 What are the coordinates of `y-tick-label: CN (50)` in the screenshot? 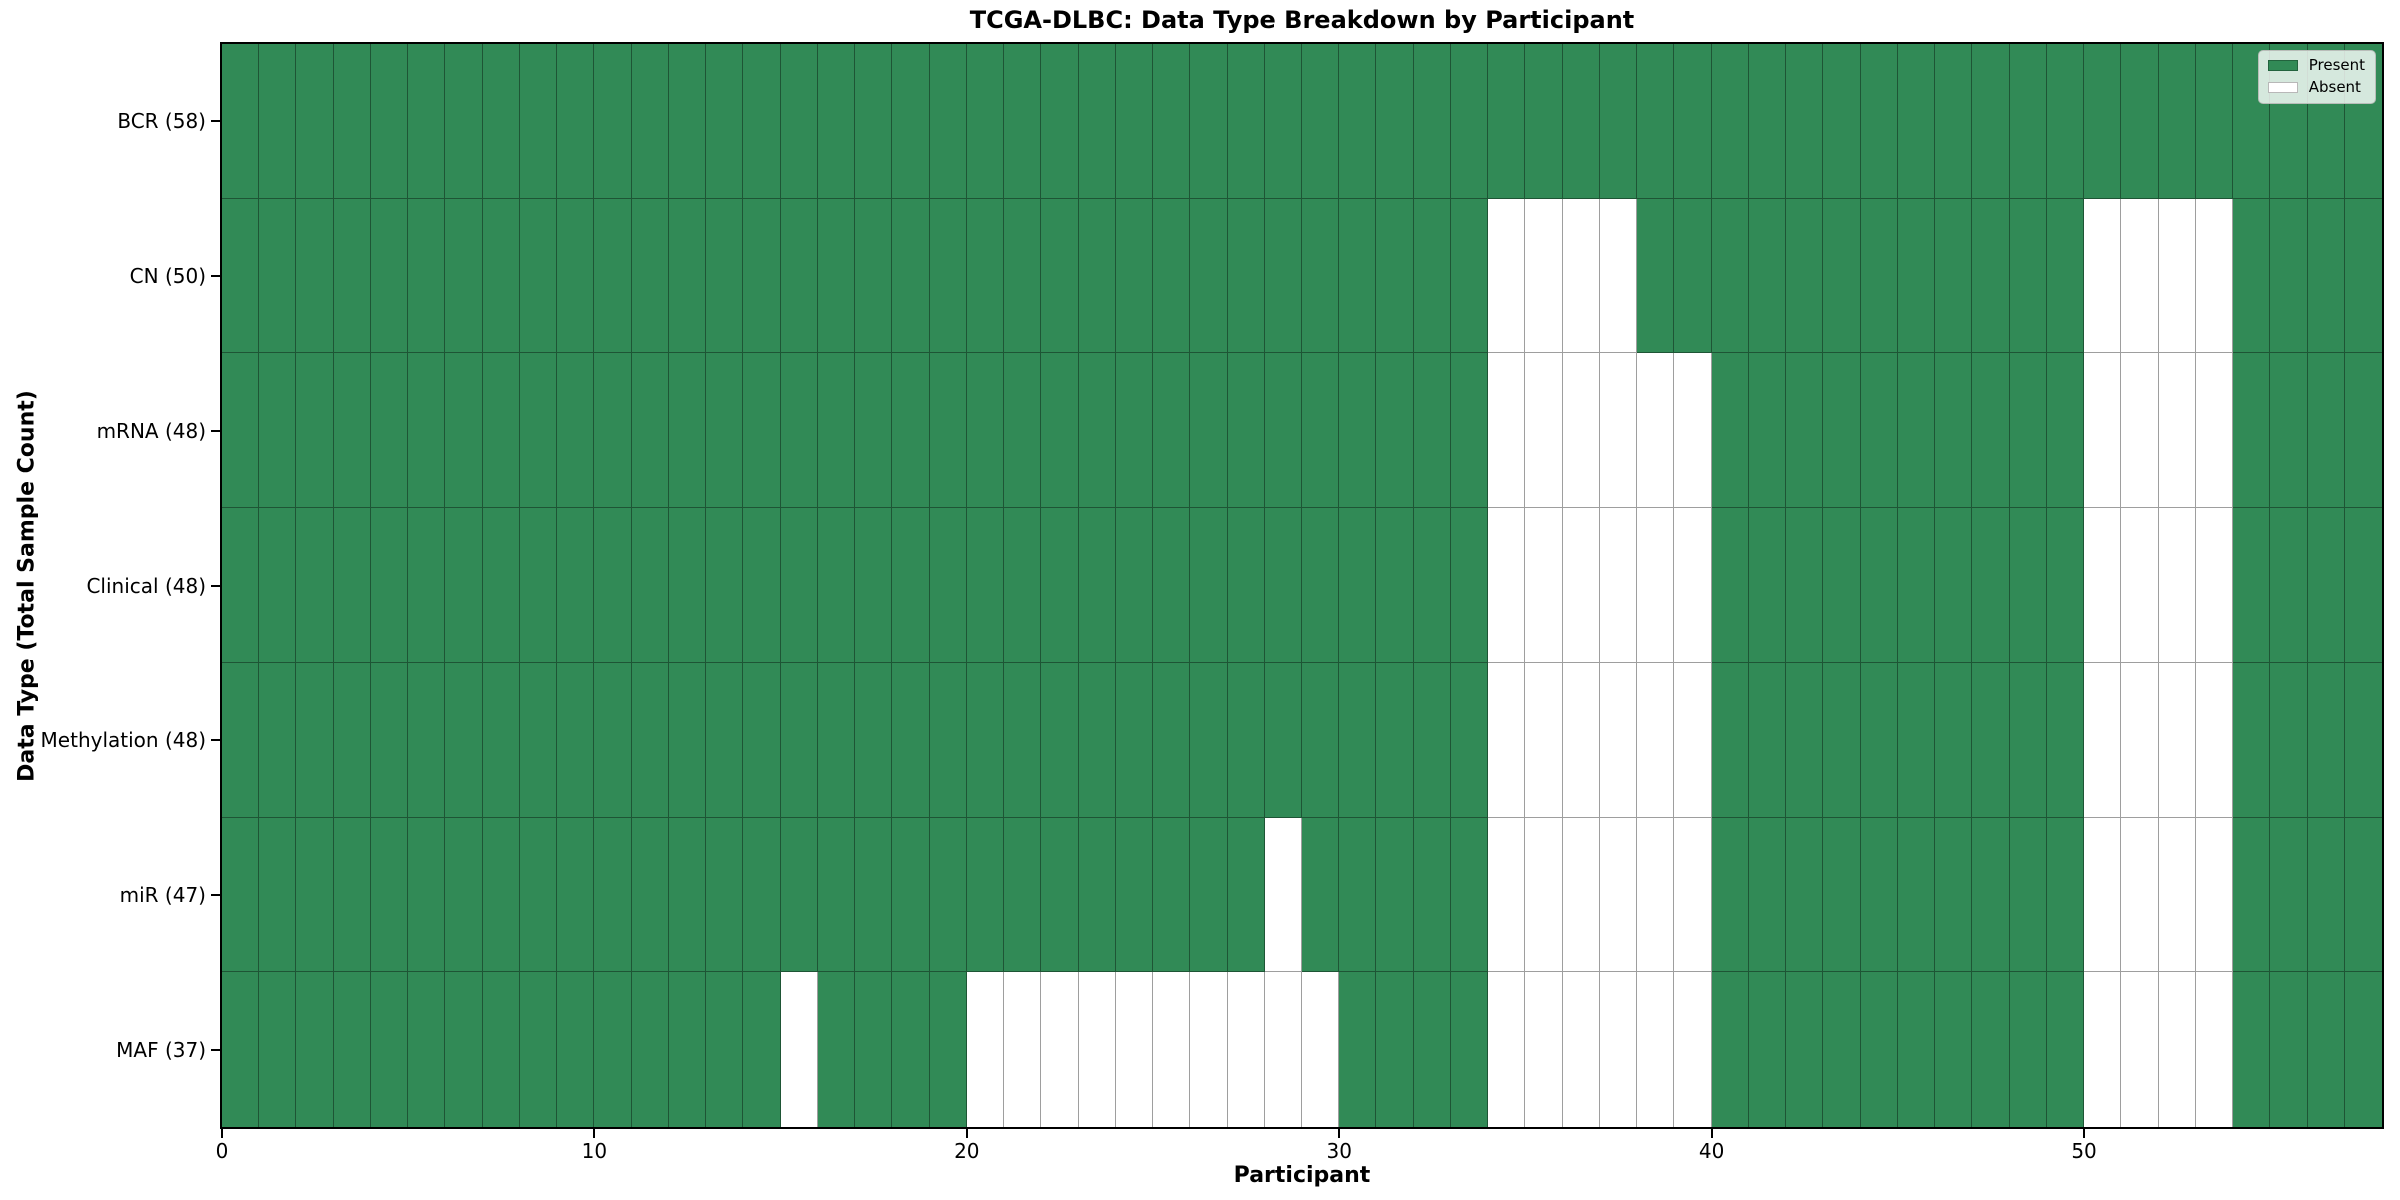 It's located at (167, 276).